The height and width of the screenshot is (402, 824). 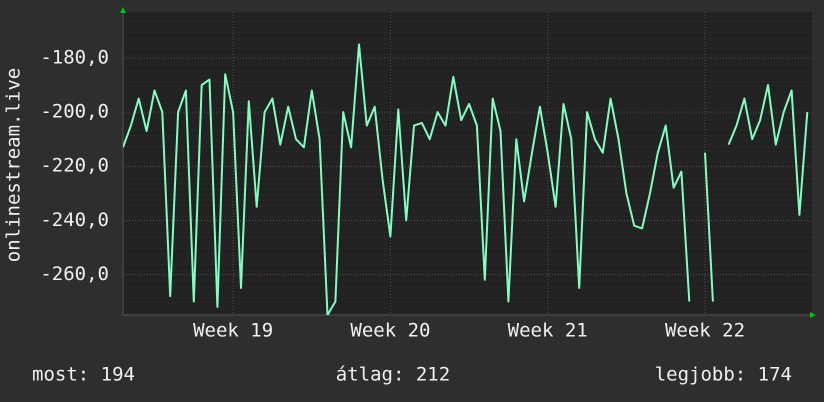 What do you see at coordinates (813, 315) in the screenshot?
I see `x-arrow` at bounding box center [813, 315].